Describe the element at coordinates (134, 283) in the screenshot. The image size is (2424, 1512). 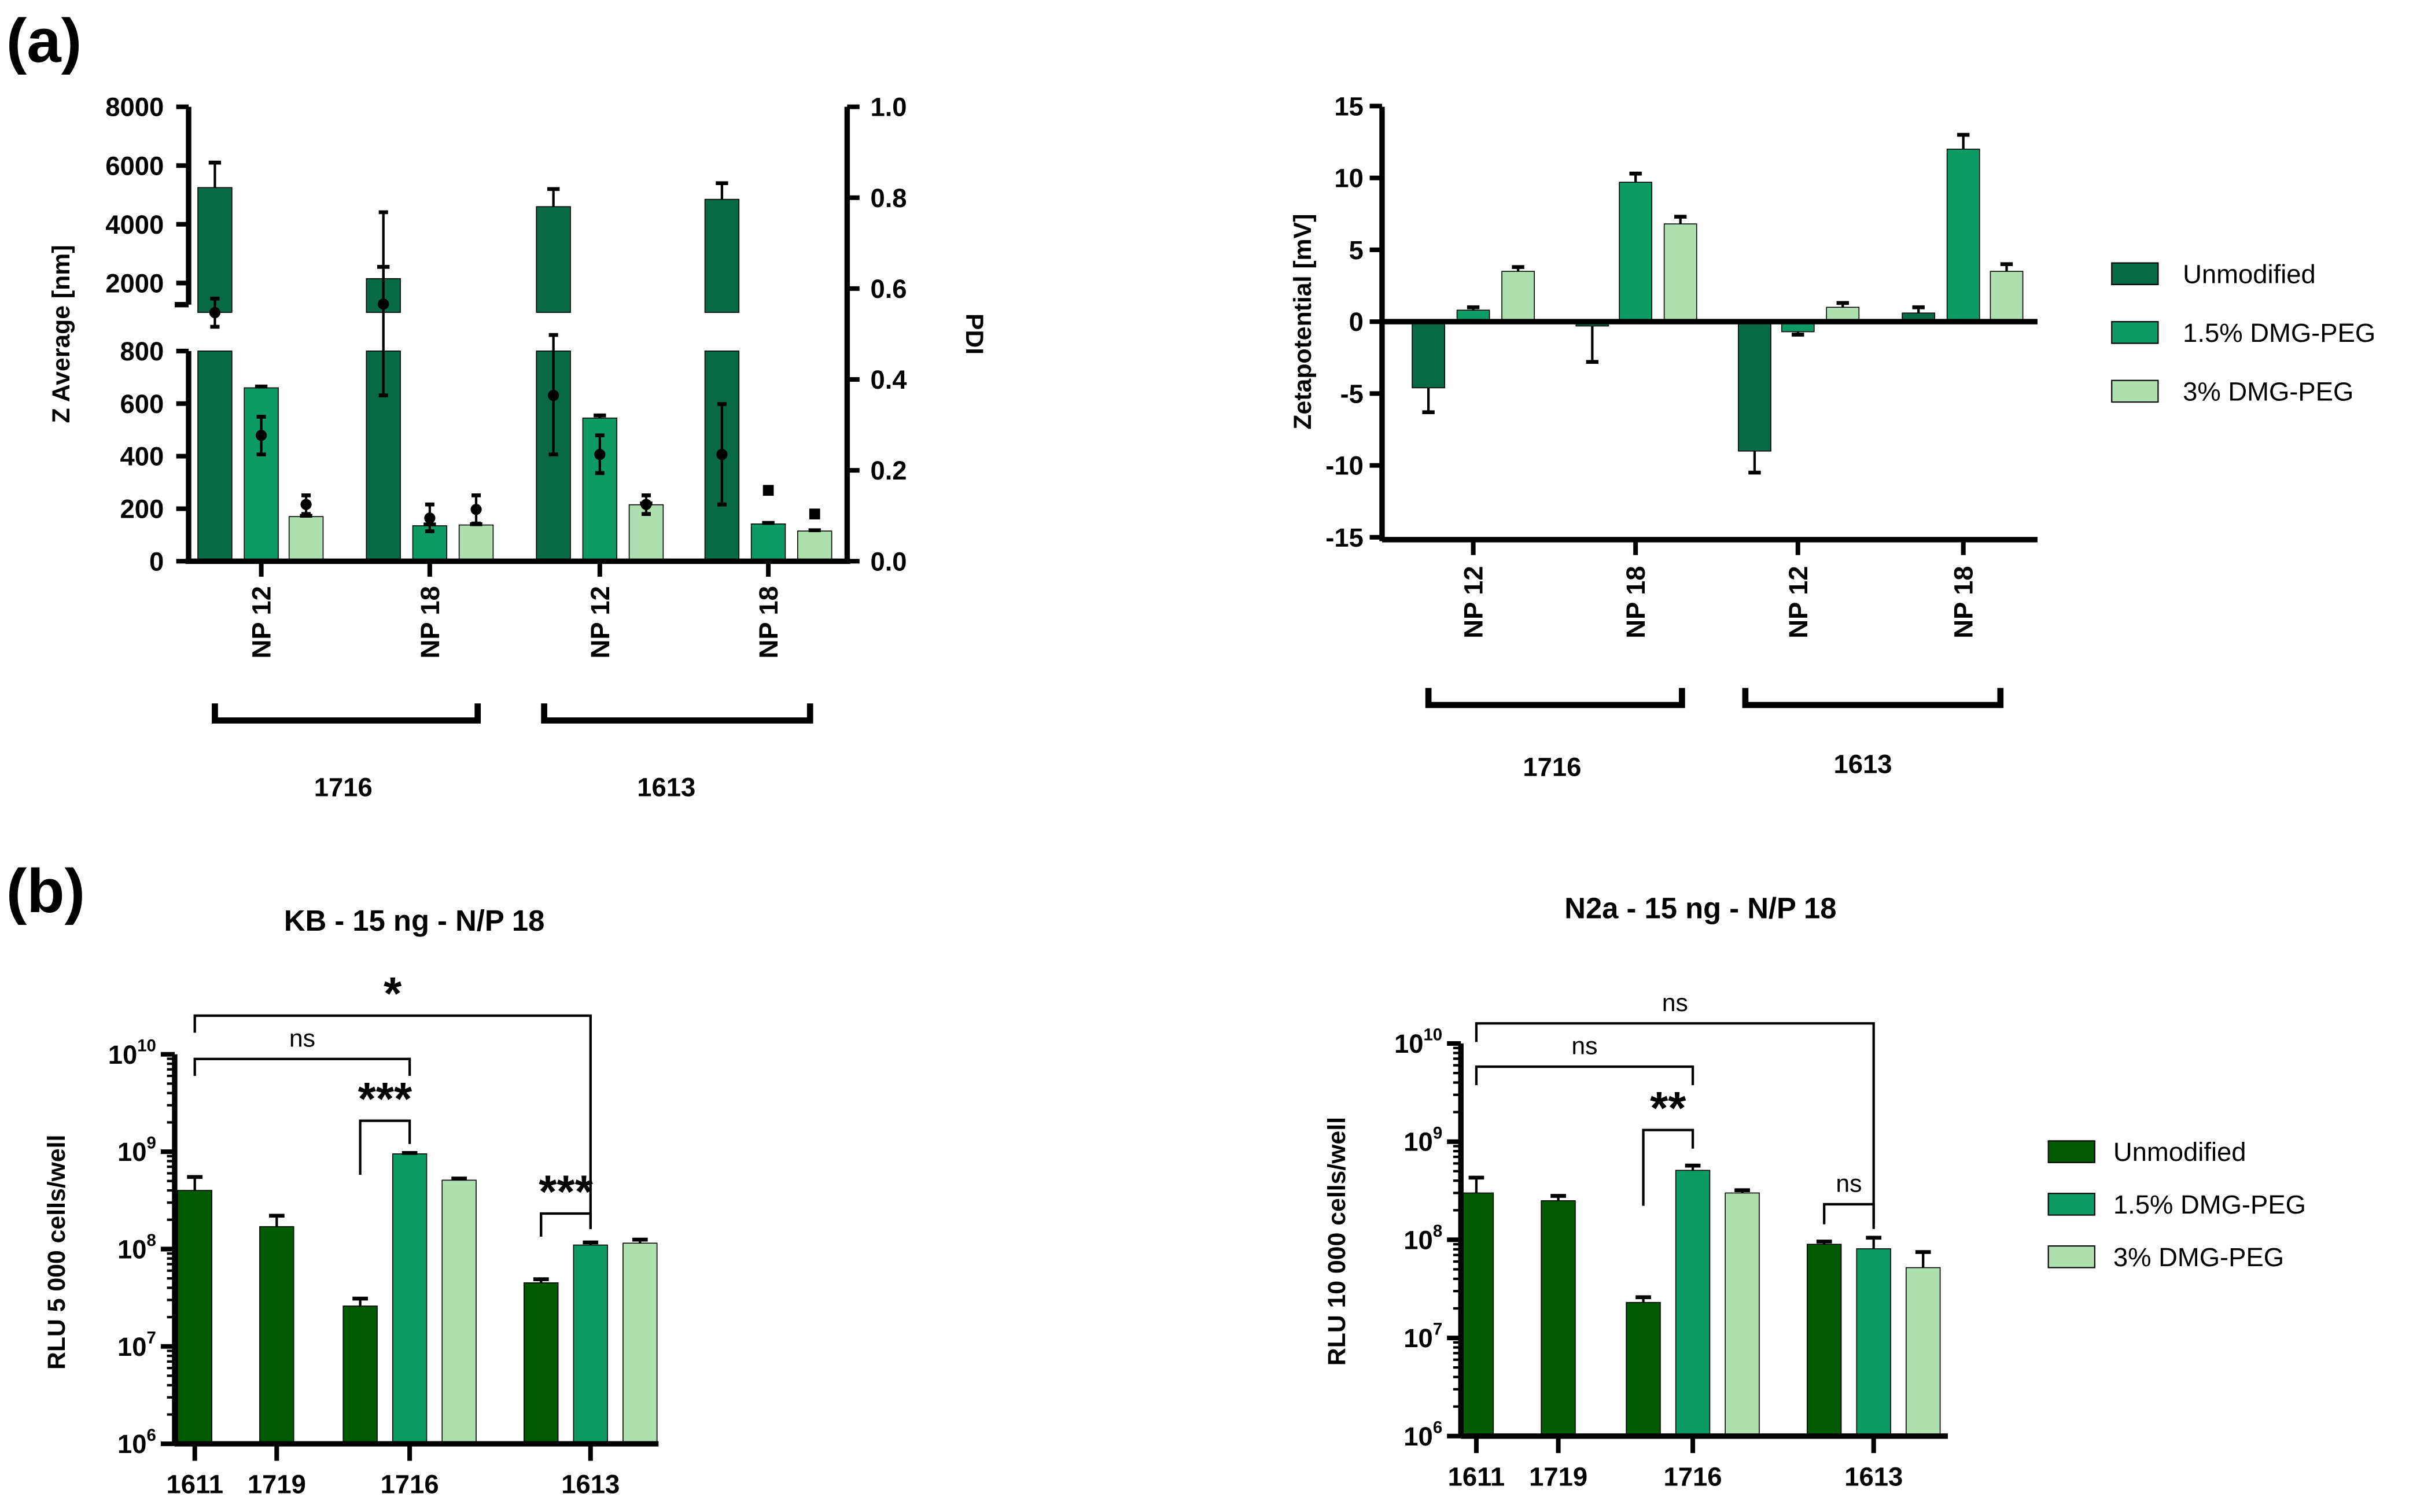
I see `y-tick-label: 2000` at that location.